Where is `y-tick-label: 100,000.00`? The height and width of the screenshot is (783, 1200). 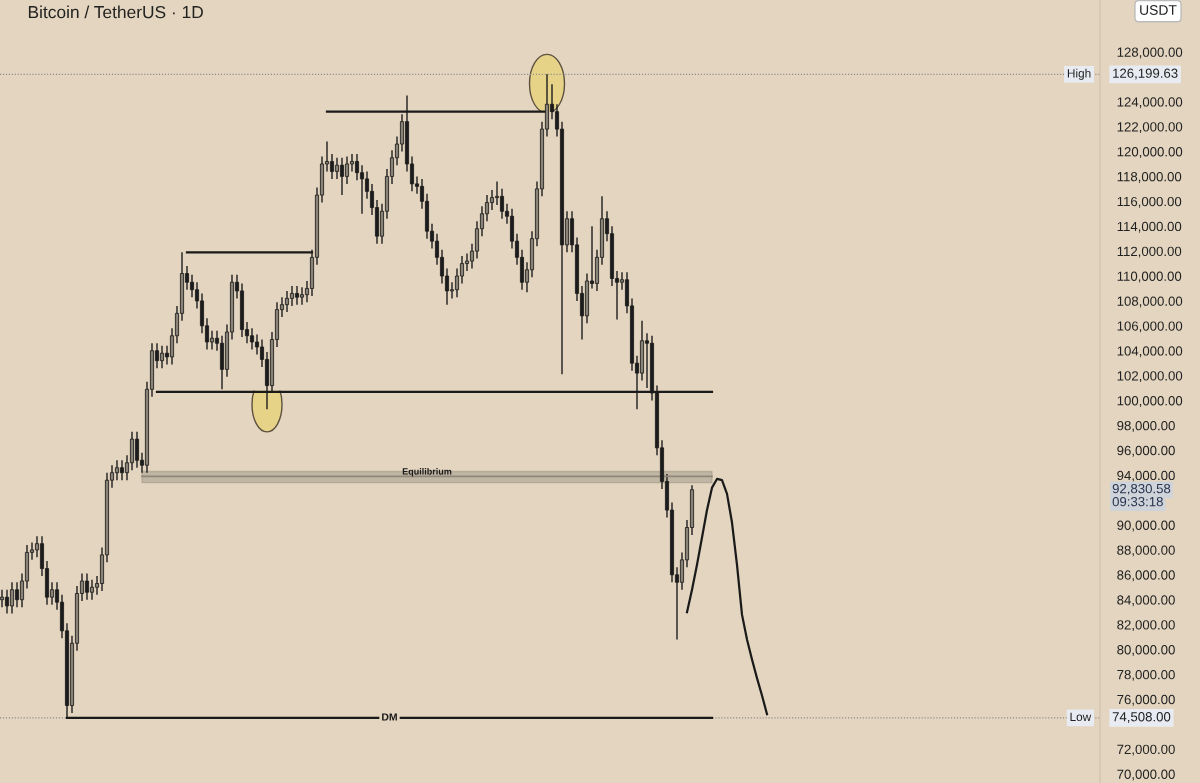 y-tick-label: 100,000.00 is located at coordinates (1150, 401).